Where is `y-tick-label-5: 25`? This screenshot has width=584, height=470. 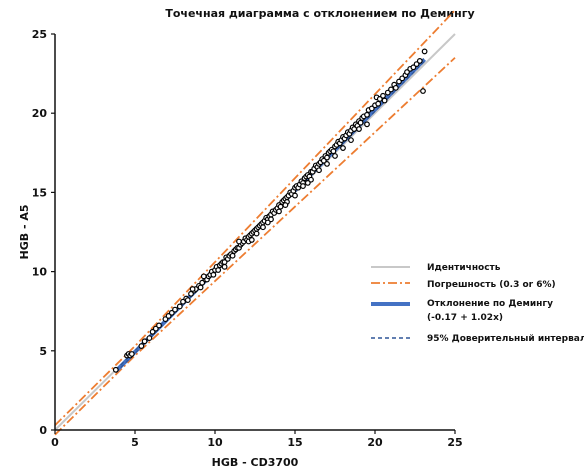
y-tick-label-5: 25 is located at coordinates (39, 34).